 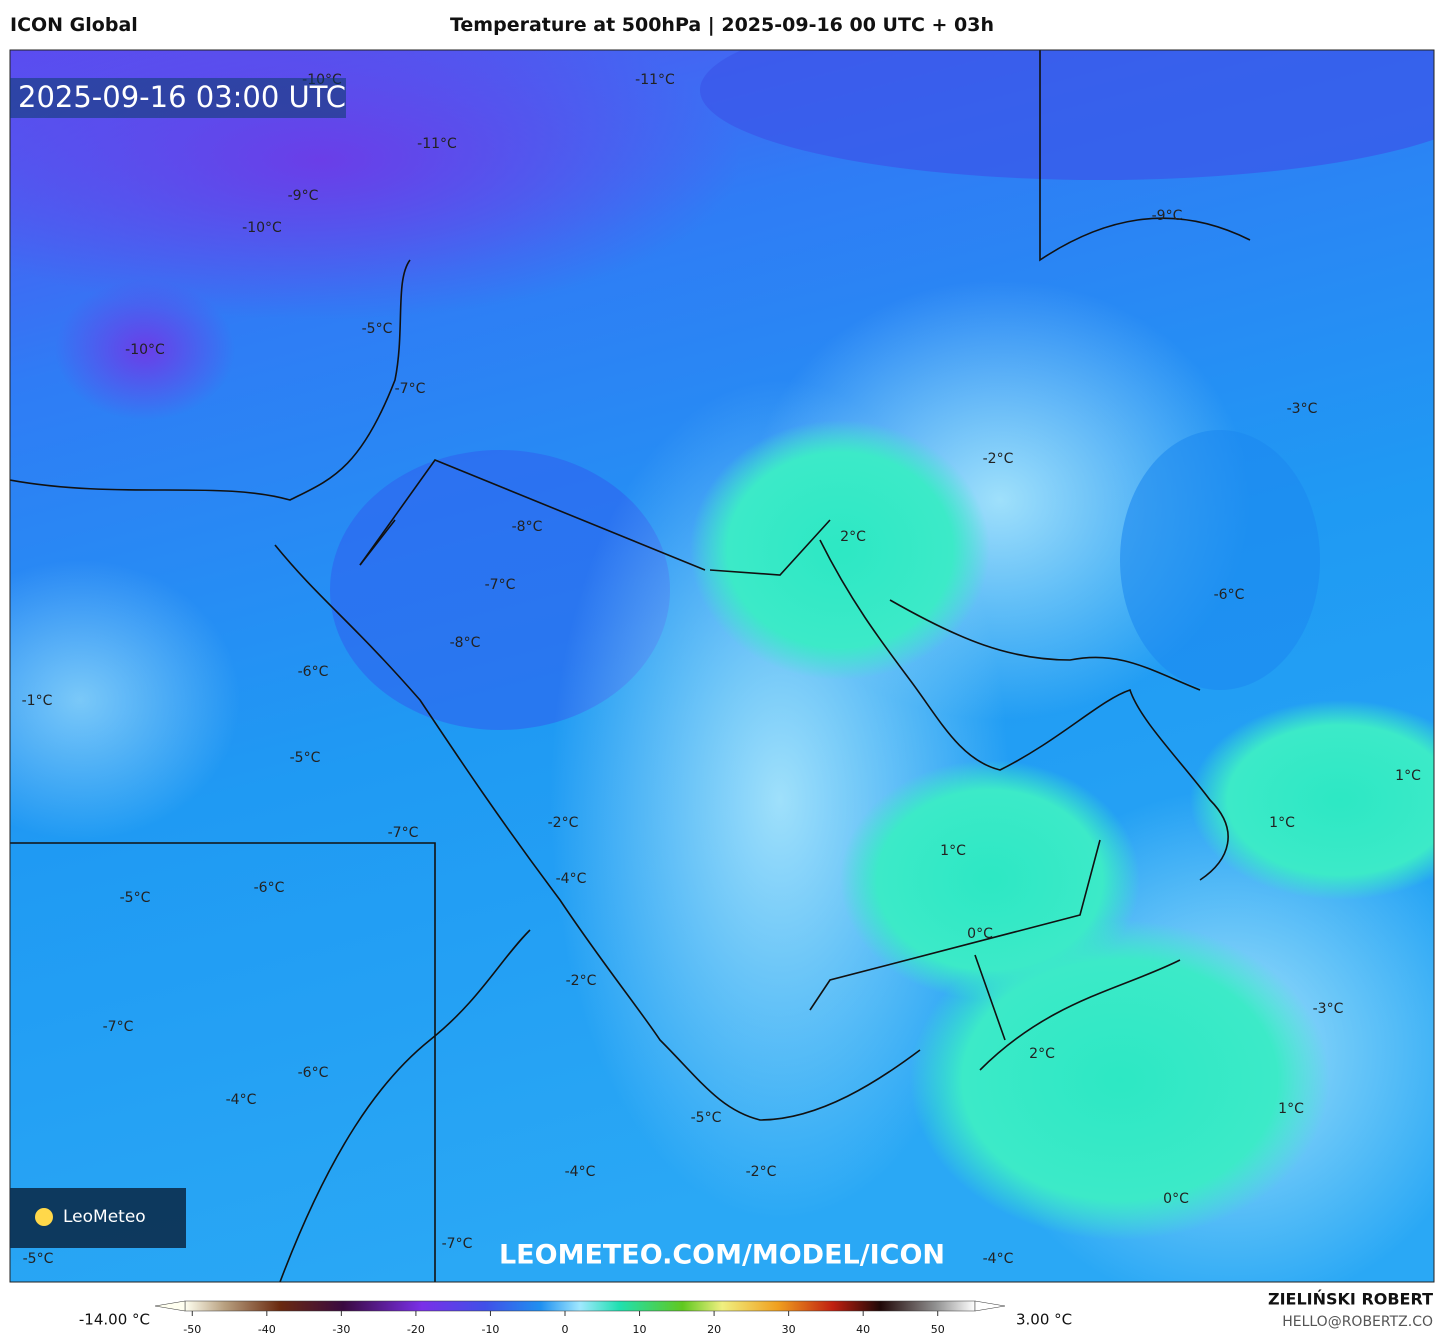 I want to click on contour-label: -1°C, so click(x=37, y=701).